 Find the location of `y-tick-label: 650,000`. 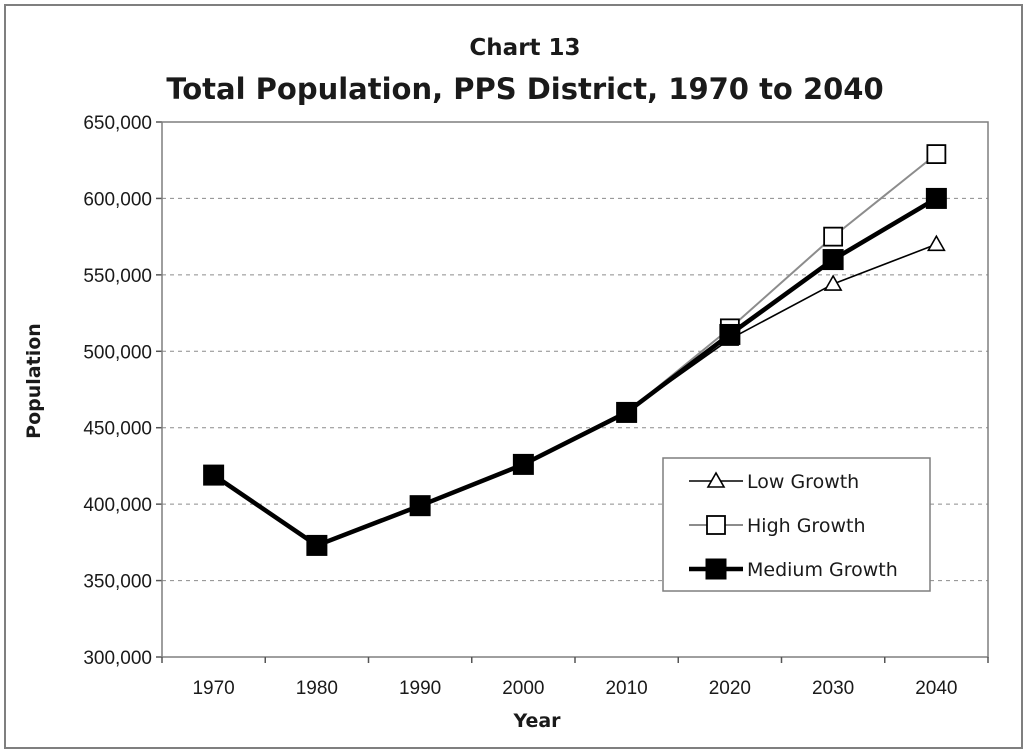

y-tick-label: 650,000 is located at coordinates (117, 123).